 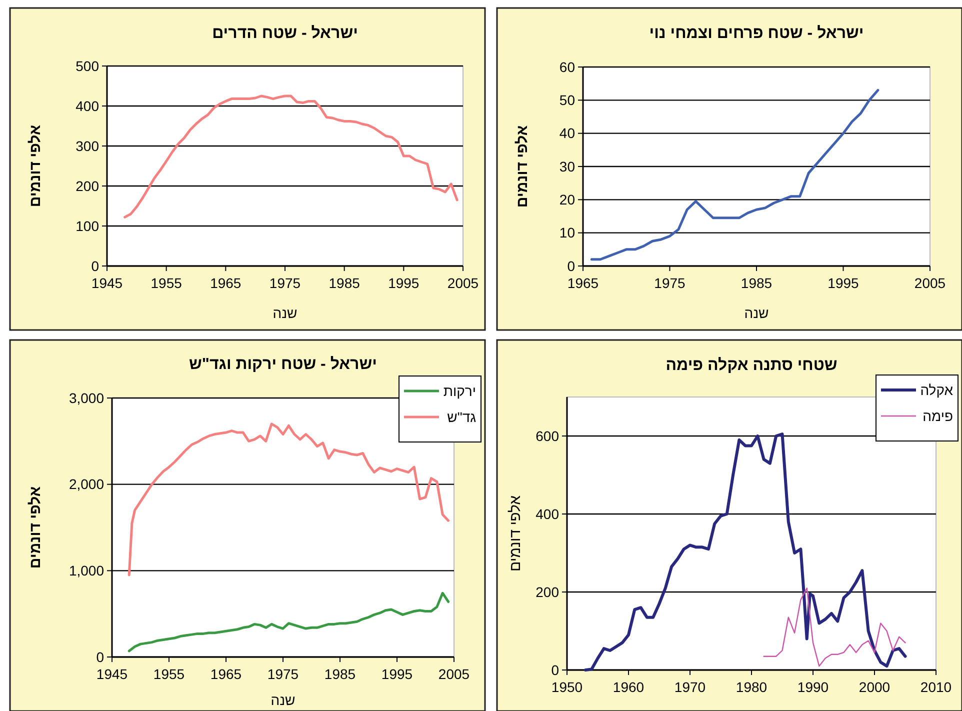 I want to click on y-tick-label: 30, so click(x=567, y=166).